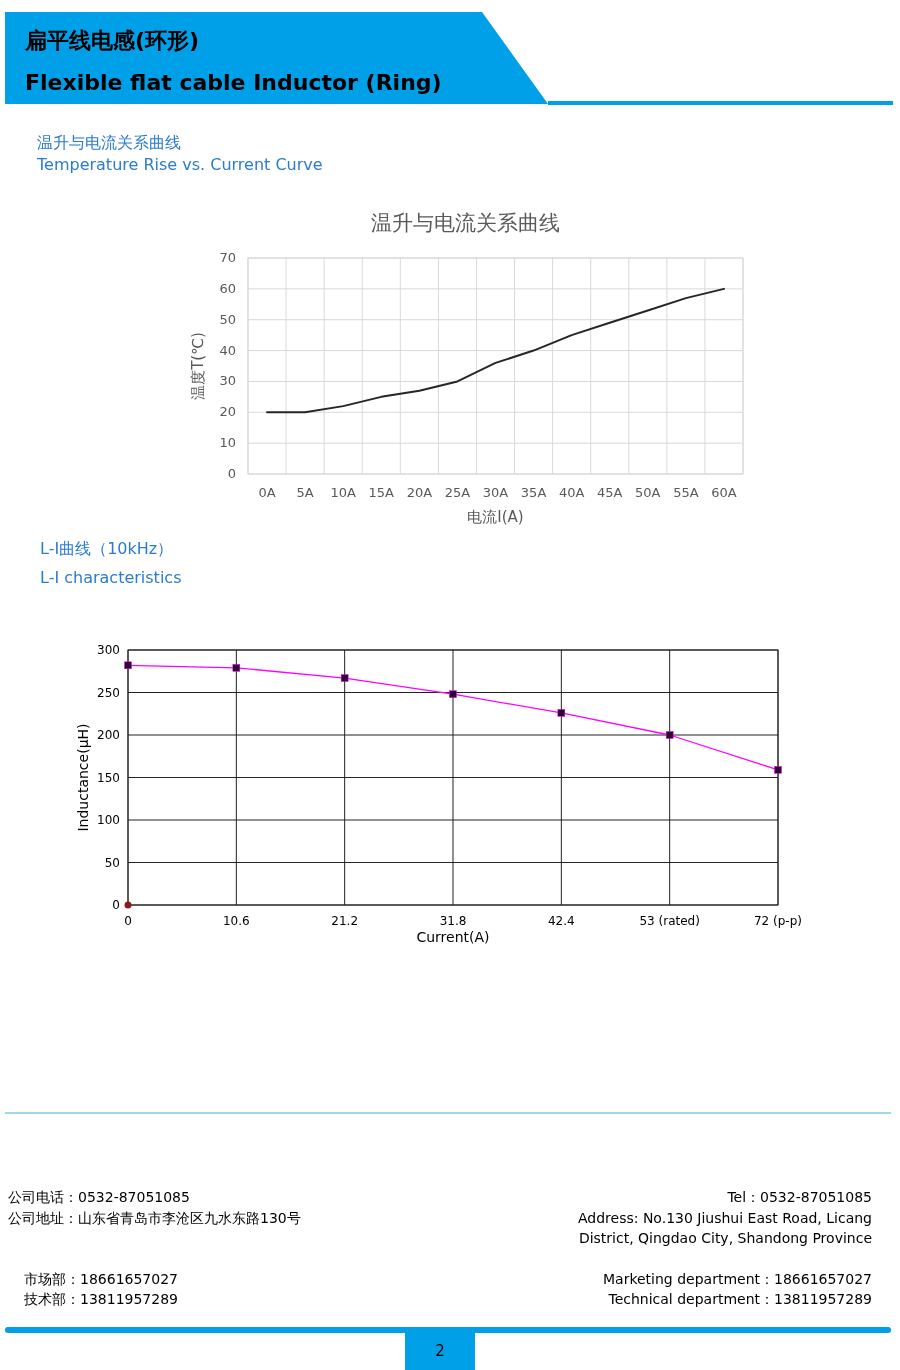 The width and height of the screenshot is (900, 1370). Describe the element at coordinates (345, 921) in the screenshot. I see `x-tick-label: 21.2` at that location.